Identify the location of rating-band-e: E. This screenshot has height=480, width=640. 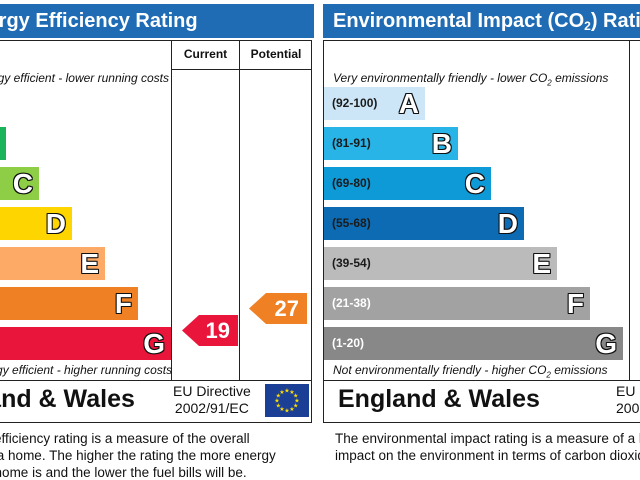
(52, 263).